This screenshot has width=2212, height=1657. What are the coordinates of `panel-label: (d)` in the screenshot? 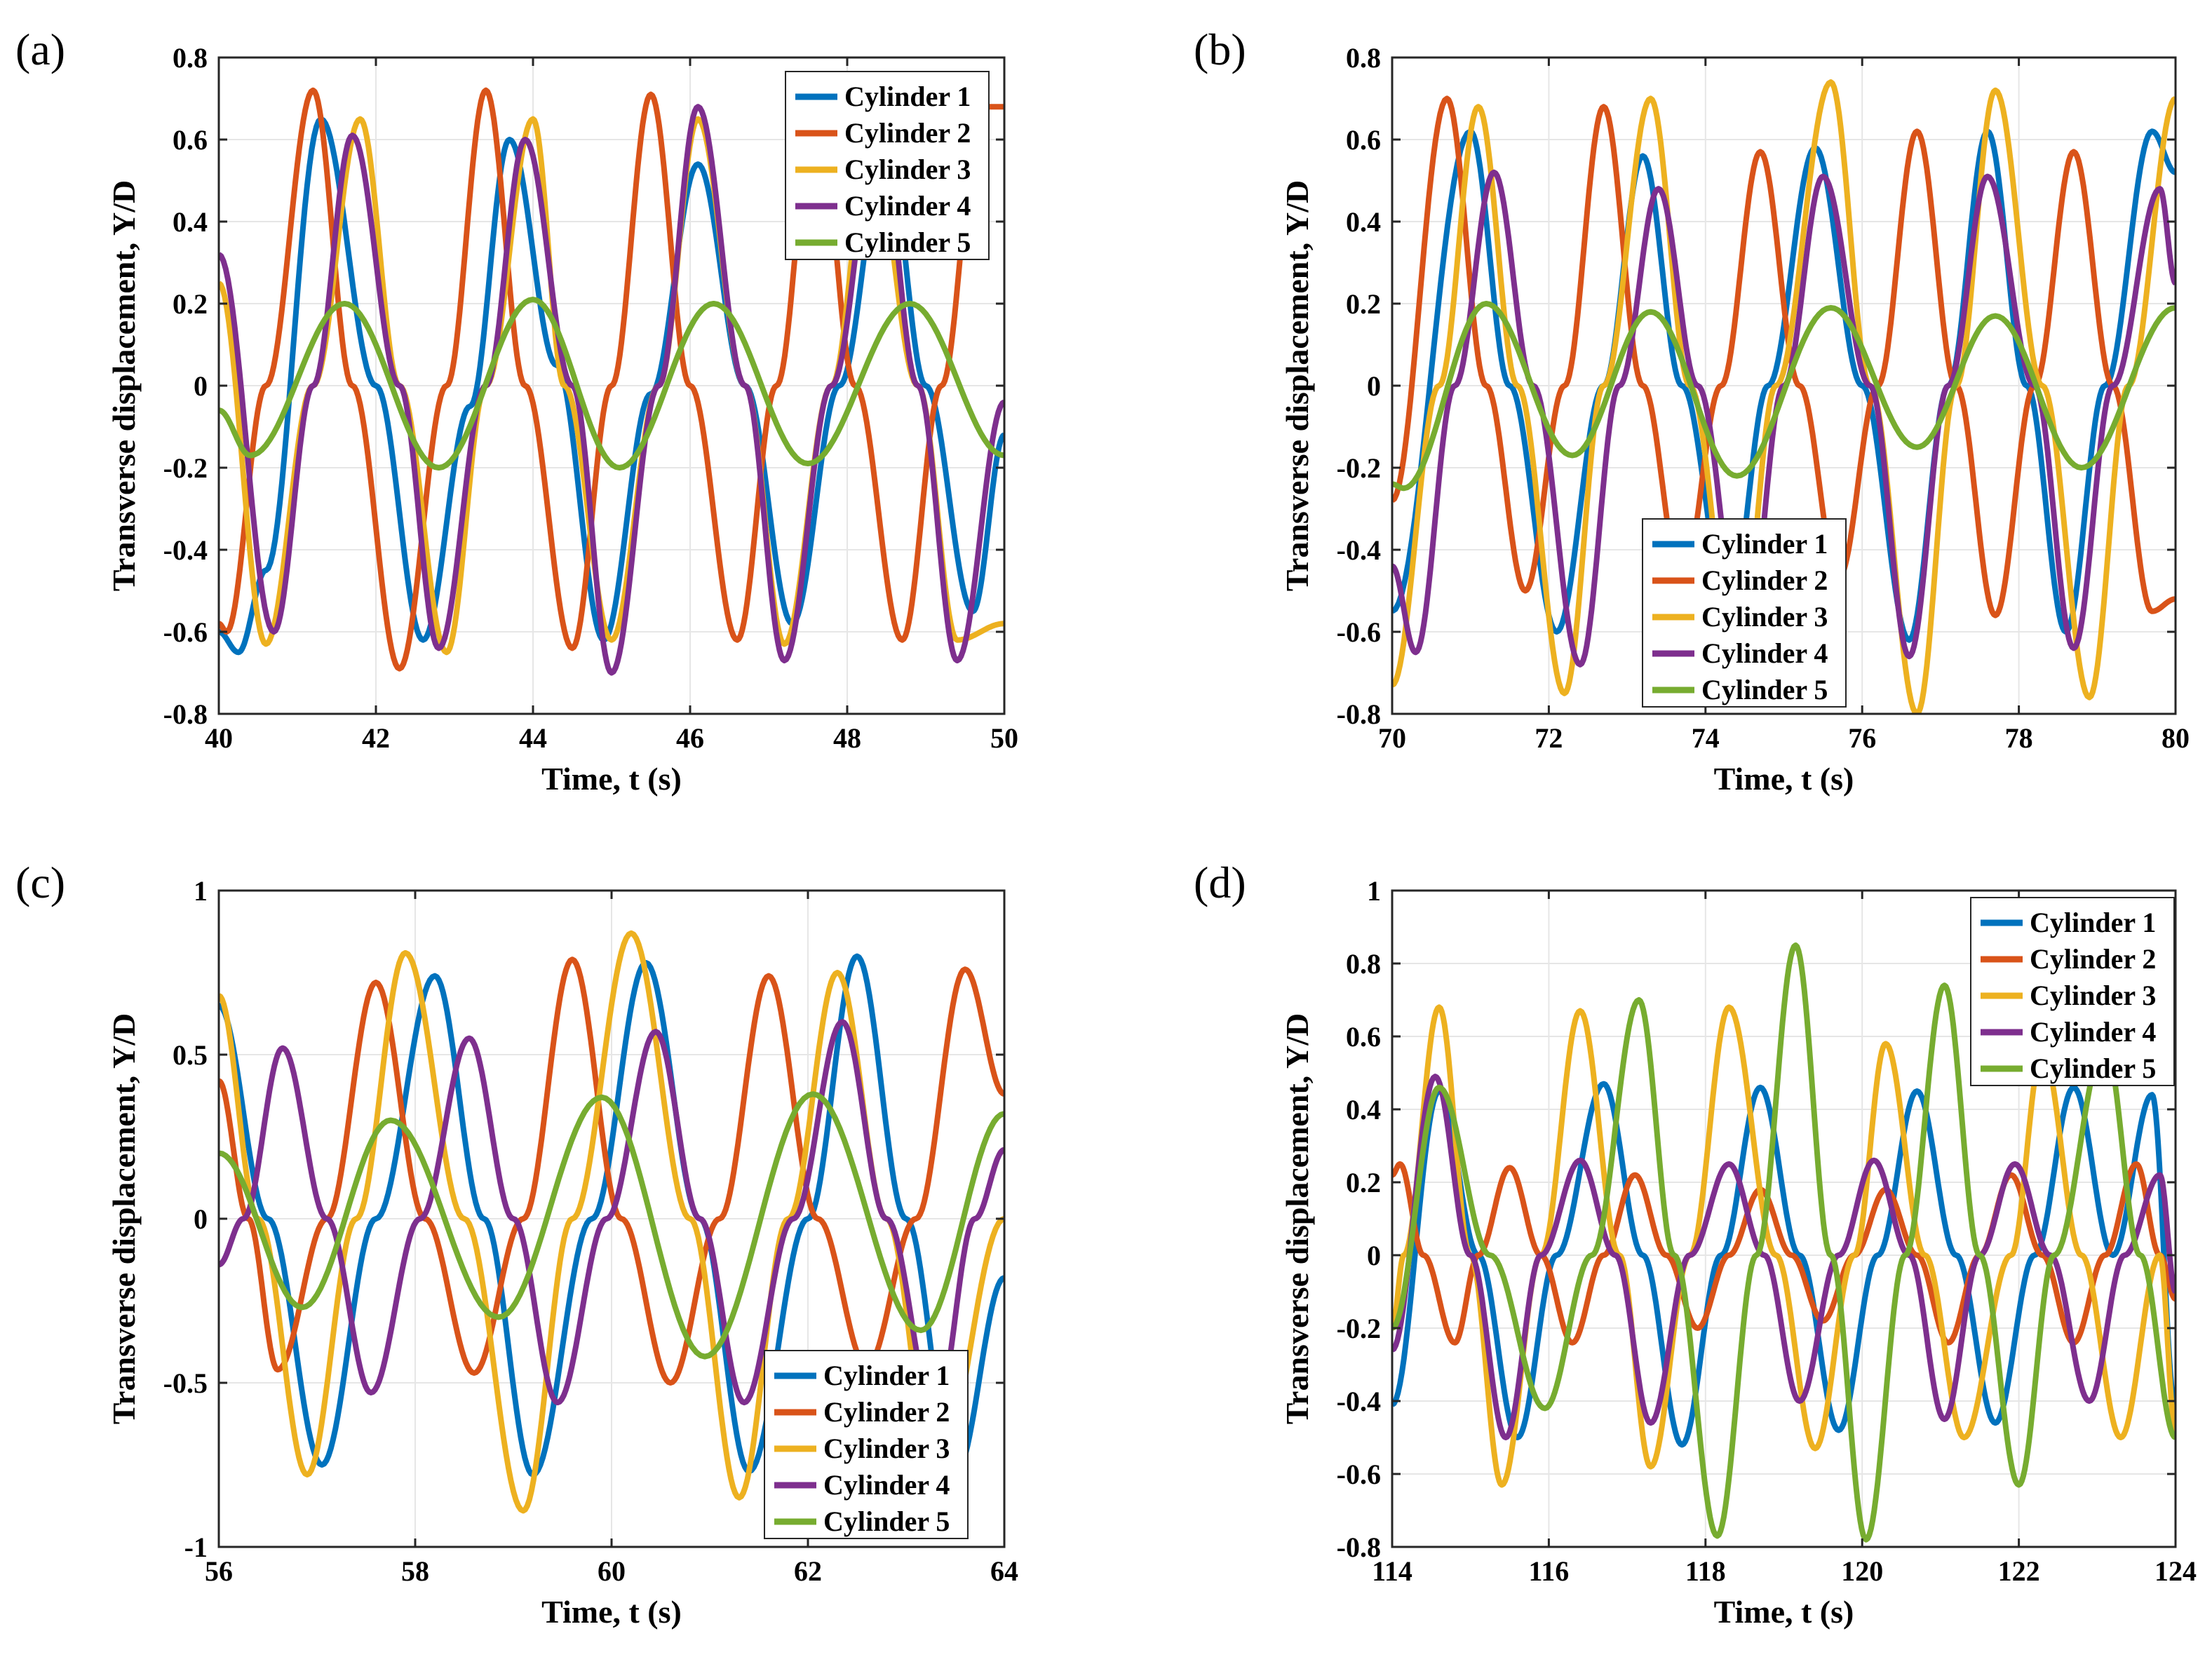 It's located at (1220, 883).